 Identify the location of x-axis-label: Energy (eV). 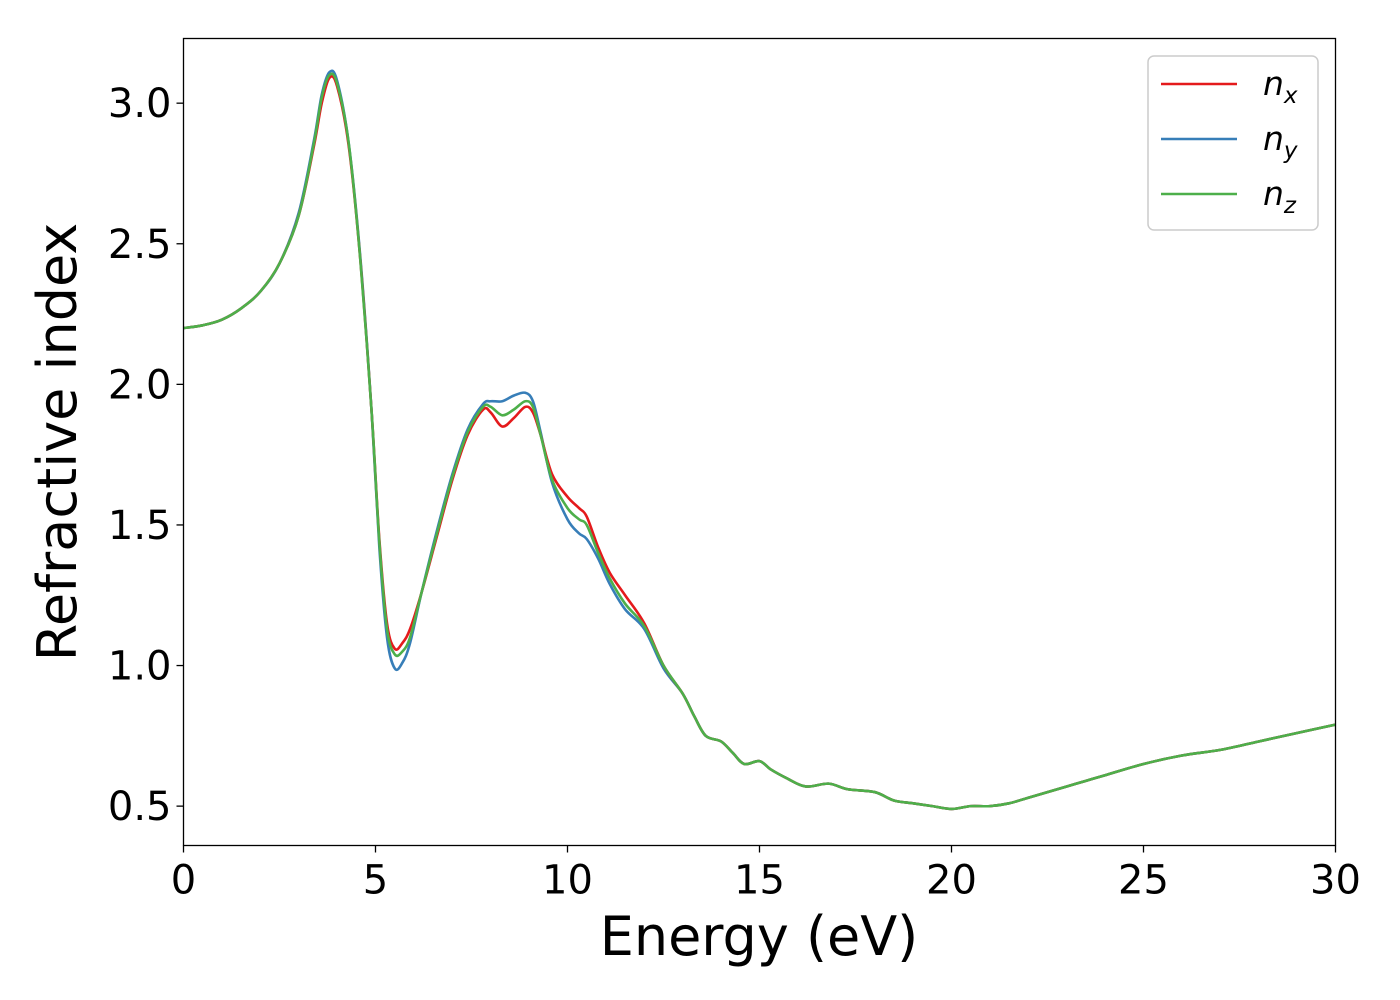
(759, 936).